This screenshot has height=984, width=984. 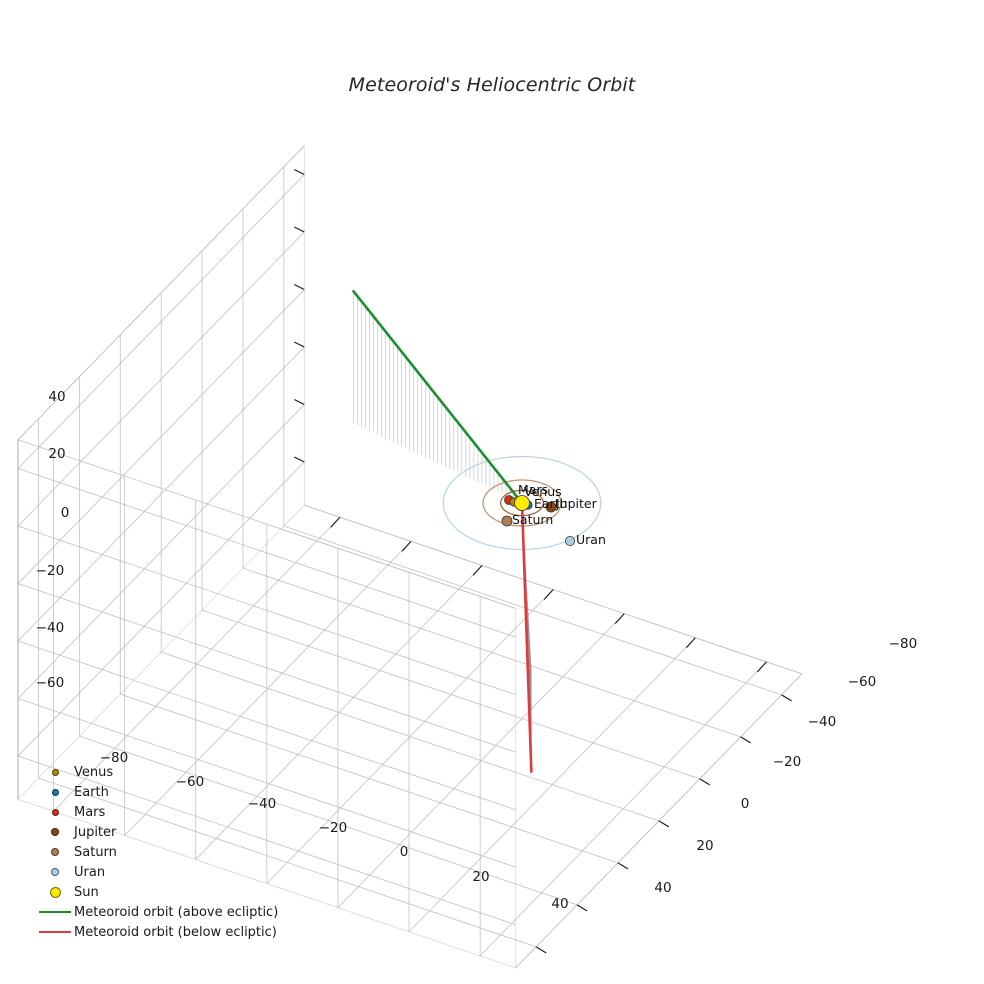 What do you see at coordinates (333, 828) in the screenshot?
I see `x-tick-label: −20` at bounding box center [333, 828].